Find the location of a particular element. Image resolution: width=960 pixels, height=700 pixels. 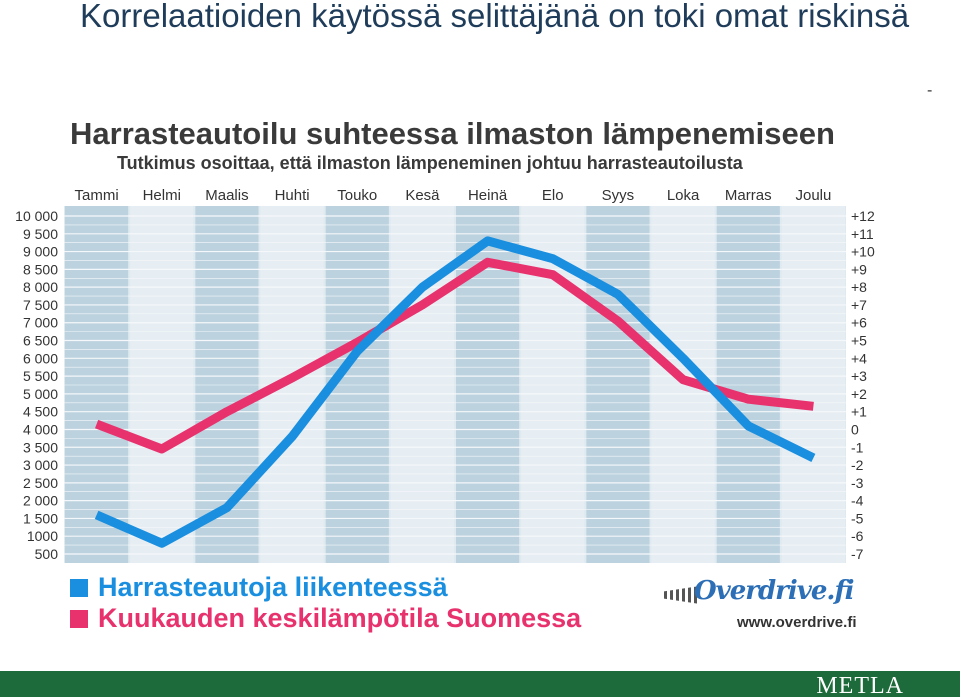

source-url: www.overdrive.fi is located at coordinates (797, 622).